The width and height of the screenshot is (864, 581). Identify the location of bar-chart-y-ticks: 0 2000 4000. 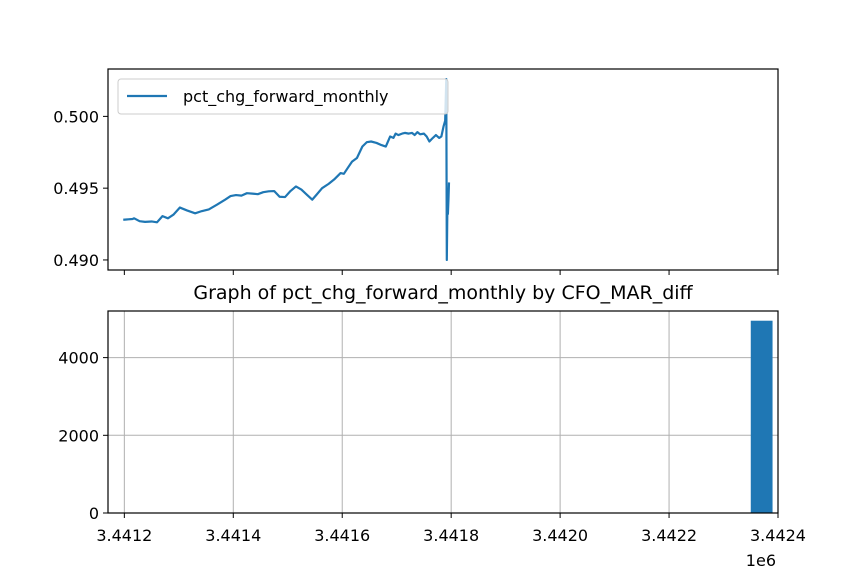
(83, 436).